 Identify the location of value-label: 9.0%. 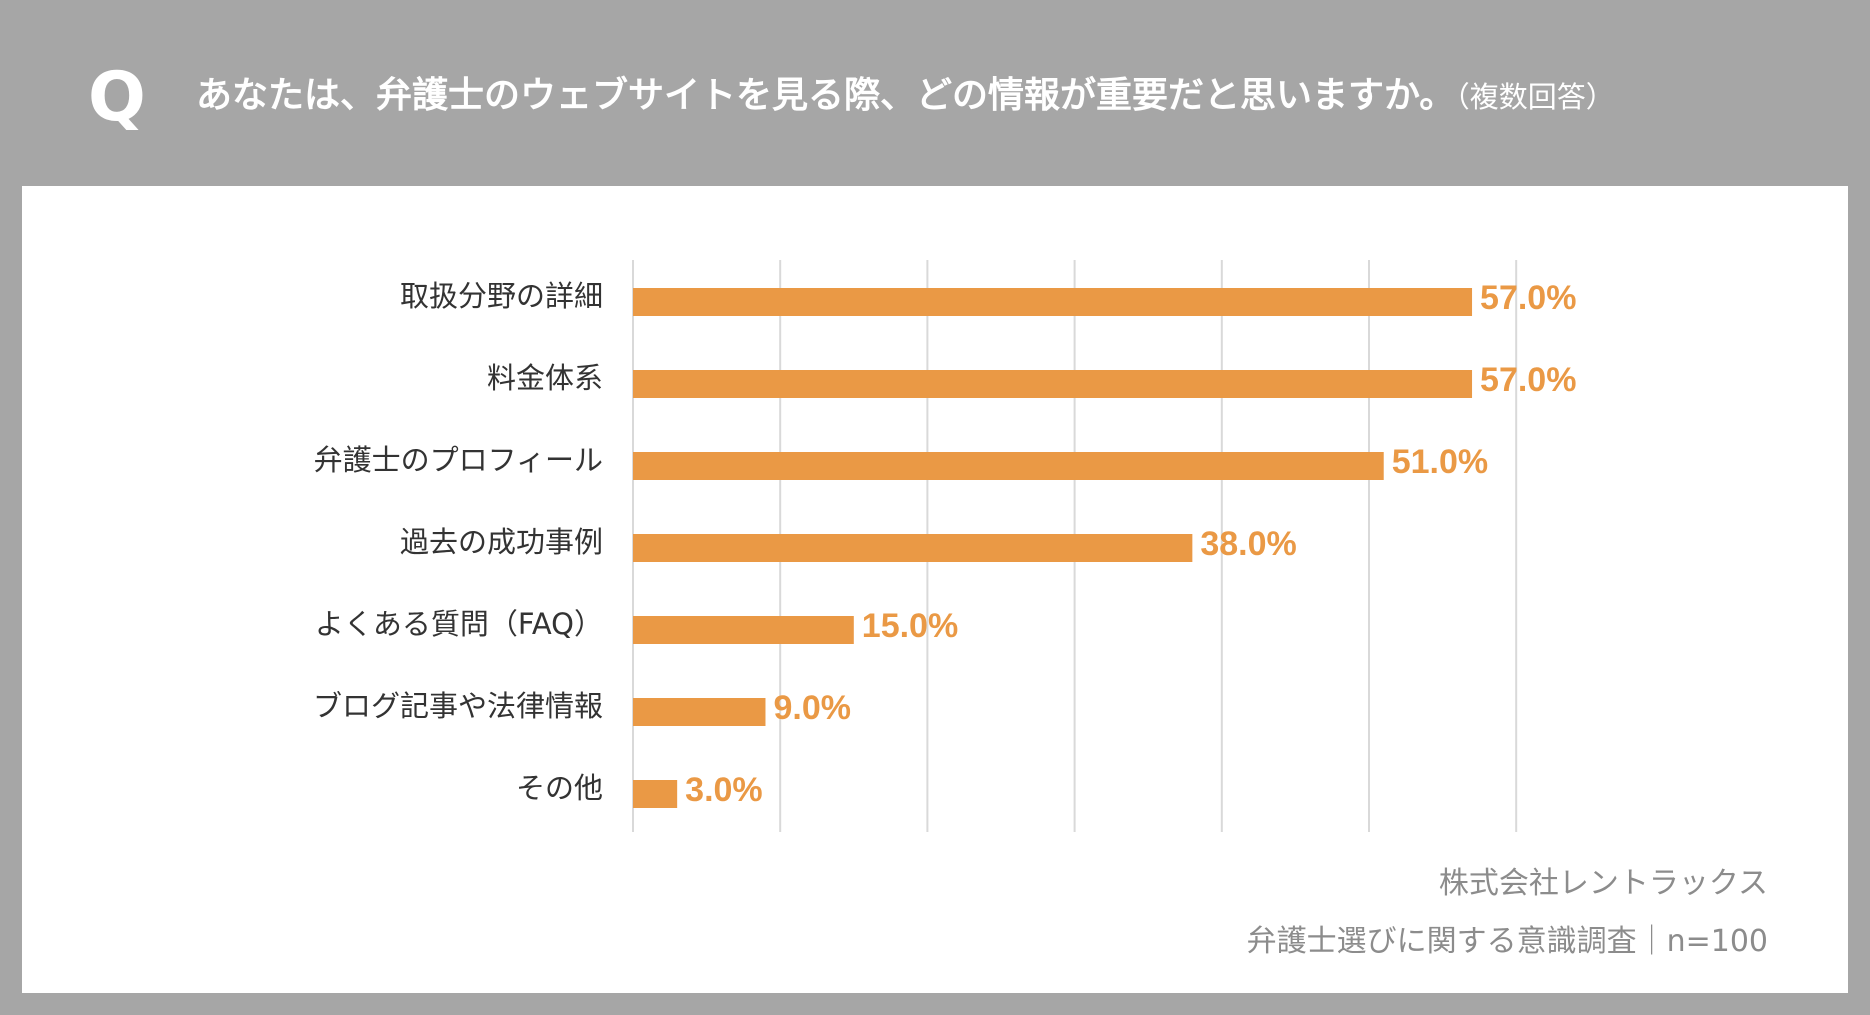
(812, 708).